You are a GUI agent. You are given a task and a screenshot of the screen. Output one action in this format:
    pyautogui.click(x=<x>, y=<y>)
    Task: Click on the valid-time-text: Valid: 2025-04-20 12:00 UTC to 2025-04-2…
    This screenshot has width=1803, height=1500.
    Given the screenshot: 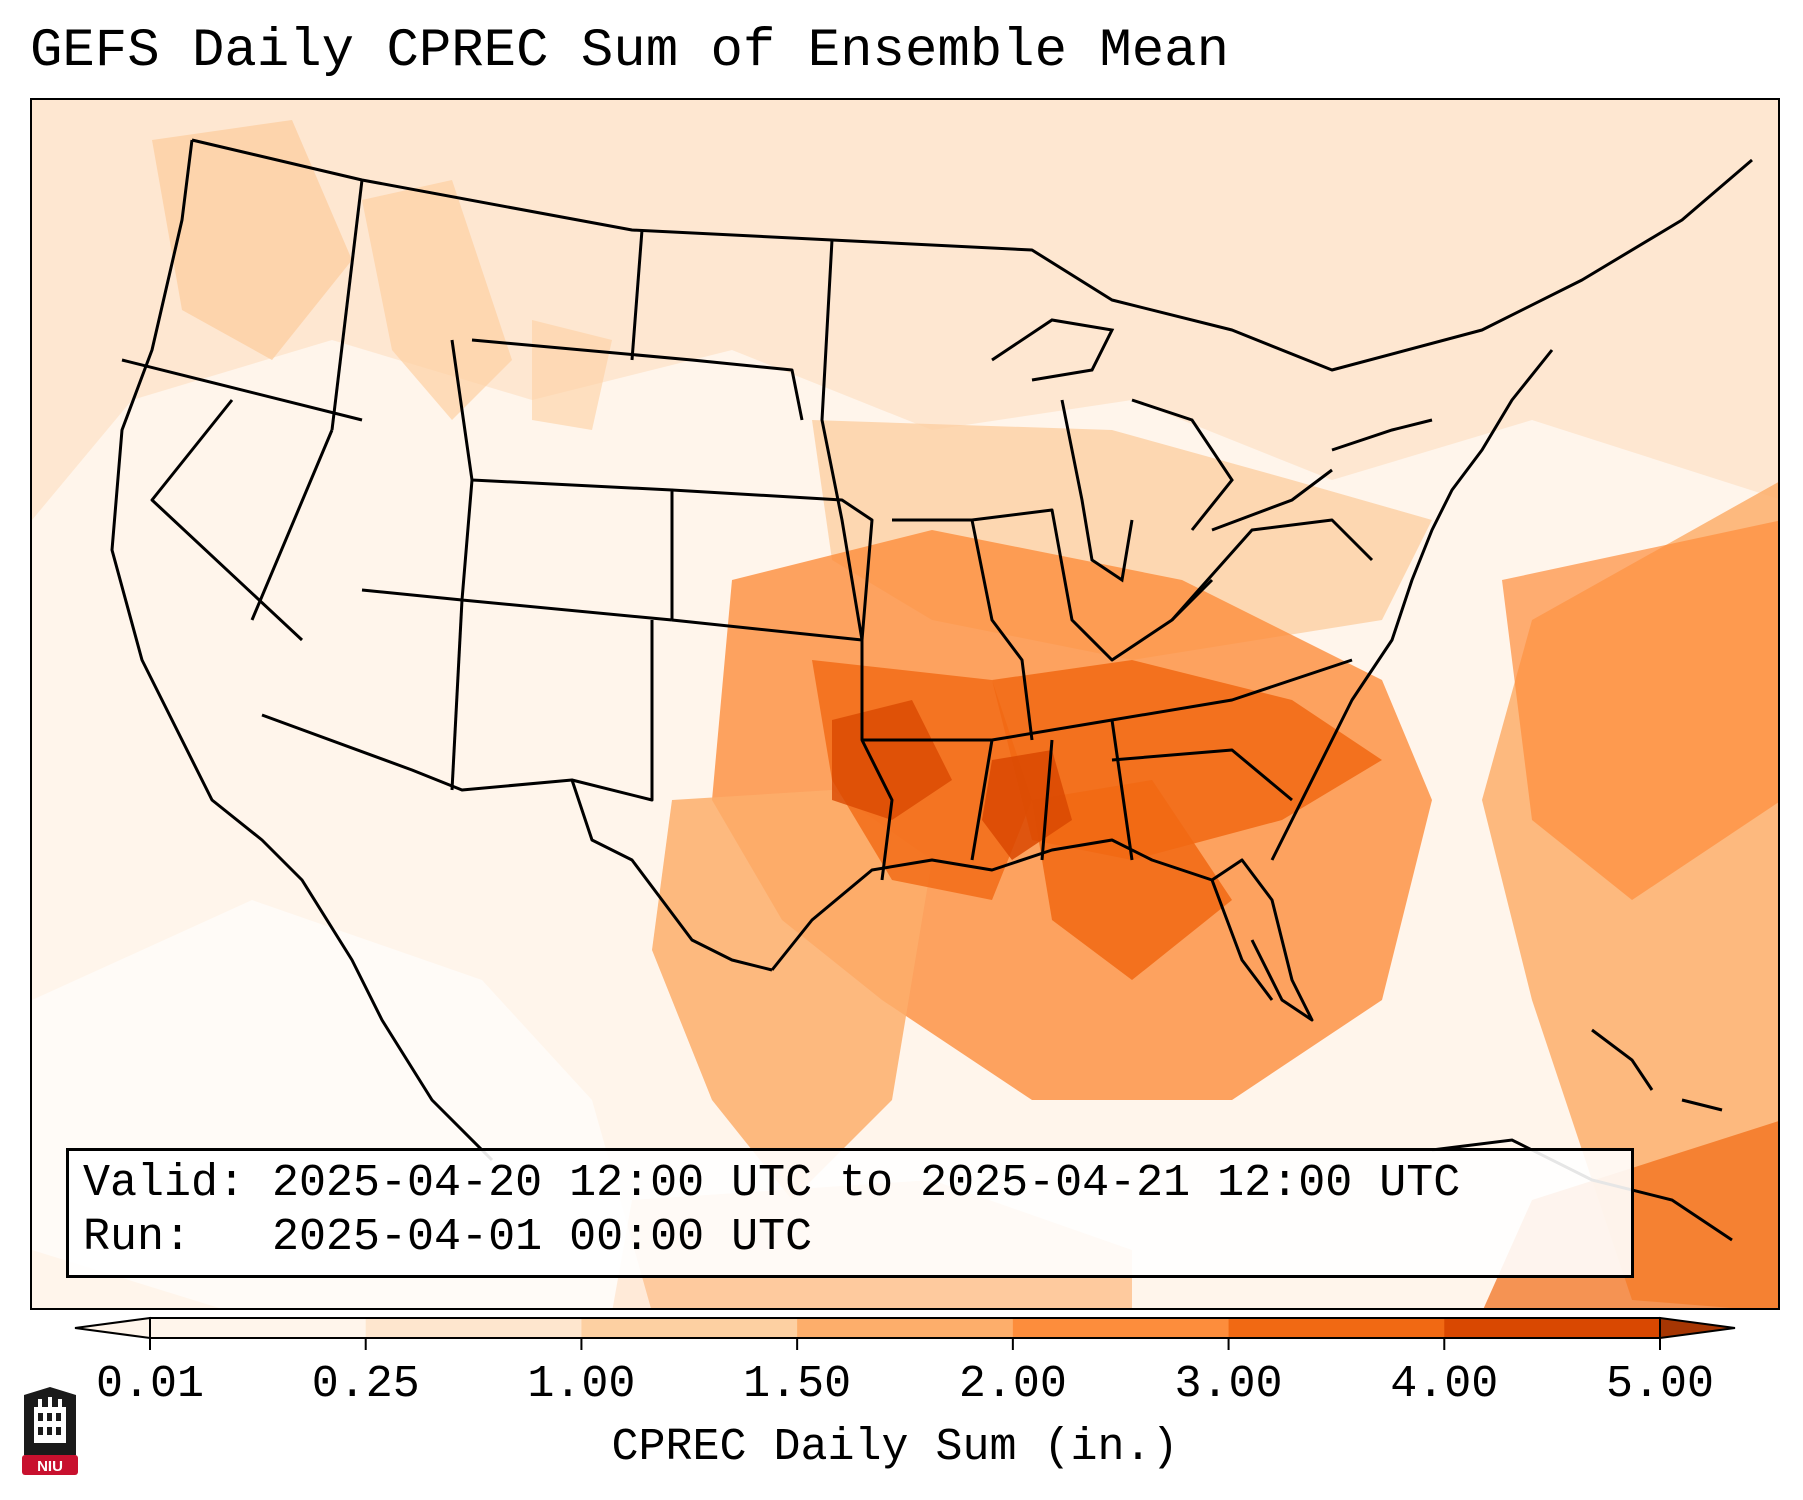 What is the action you would take?
    pyautogui.click(x=772, y=1183)
    